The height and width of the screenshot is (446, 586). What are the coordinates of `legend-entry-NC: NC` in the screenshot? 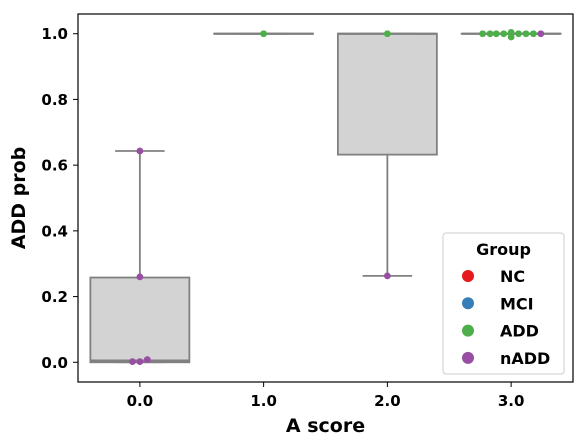 It's located at (493, 276).